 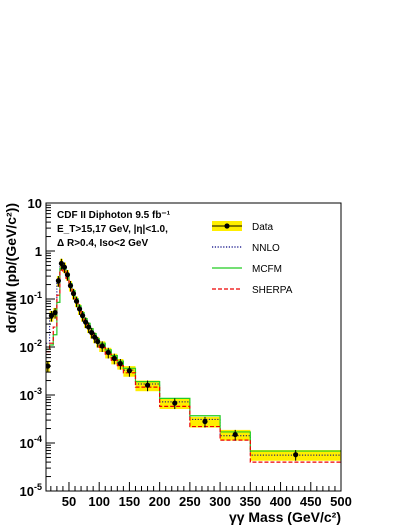 I want to click on x-tick-label: 100, so click(x=99, y=501).